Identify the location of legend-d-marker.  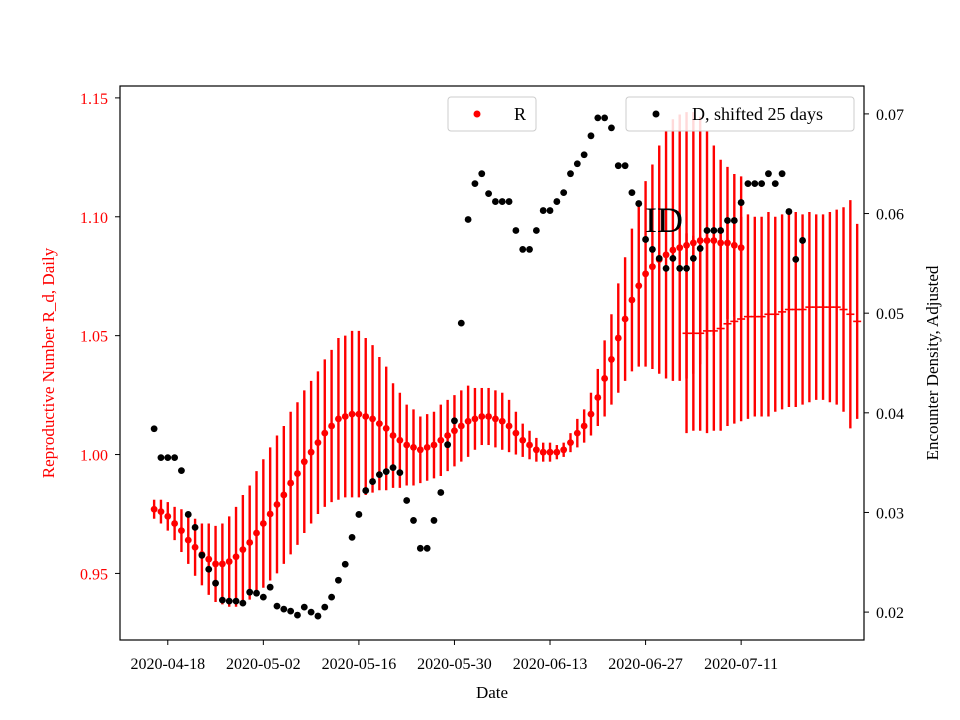
(656, 114).